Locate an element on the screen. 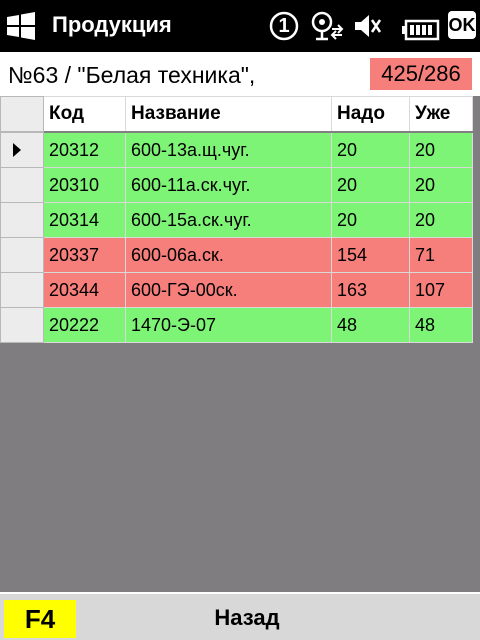 The width and height of the screenshot is (480, 640). cell-done: 71 is located at coordinates (441, 255).